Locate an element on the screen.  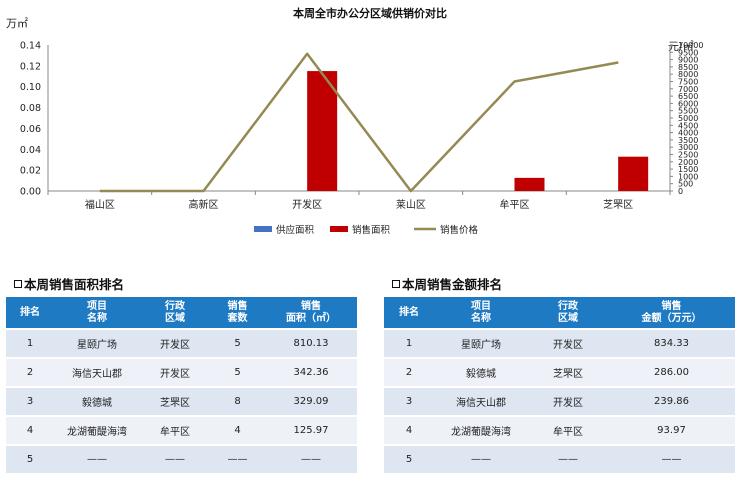
right-axis-tick-label: 6000 is located at coordinates (688, 103).